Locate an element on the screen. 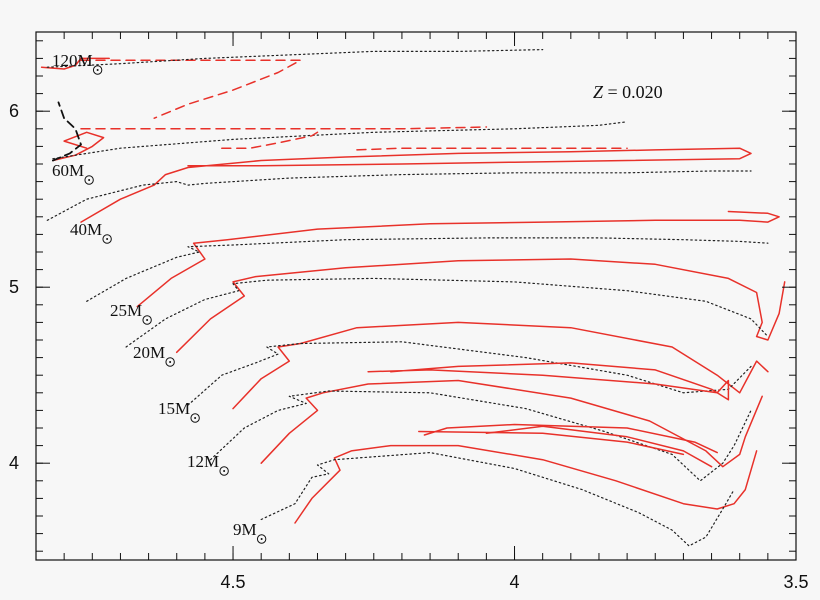  mass-label-20: 20M is located at coordinates (149, 352).